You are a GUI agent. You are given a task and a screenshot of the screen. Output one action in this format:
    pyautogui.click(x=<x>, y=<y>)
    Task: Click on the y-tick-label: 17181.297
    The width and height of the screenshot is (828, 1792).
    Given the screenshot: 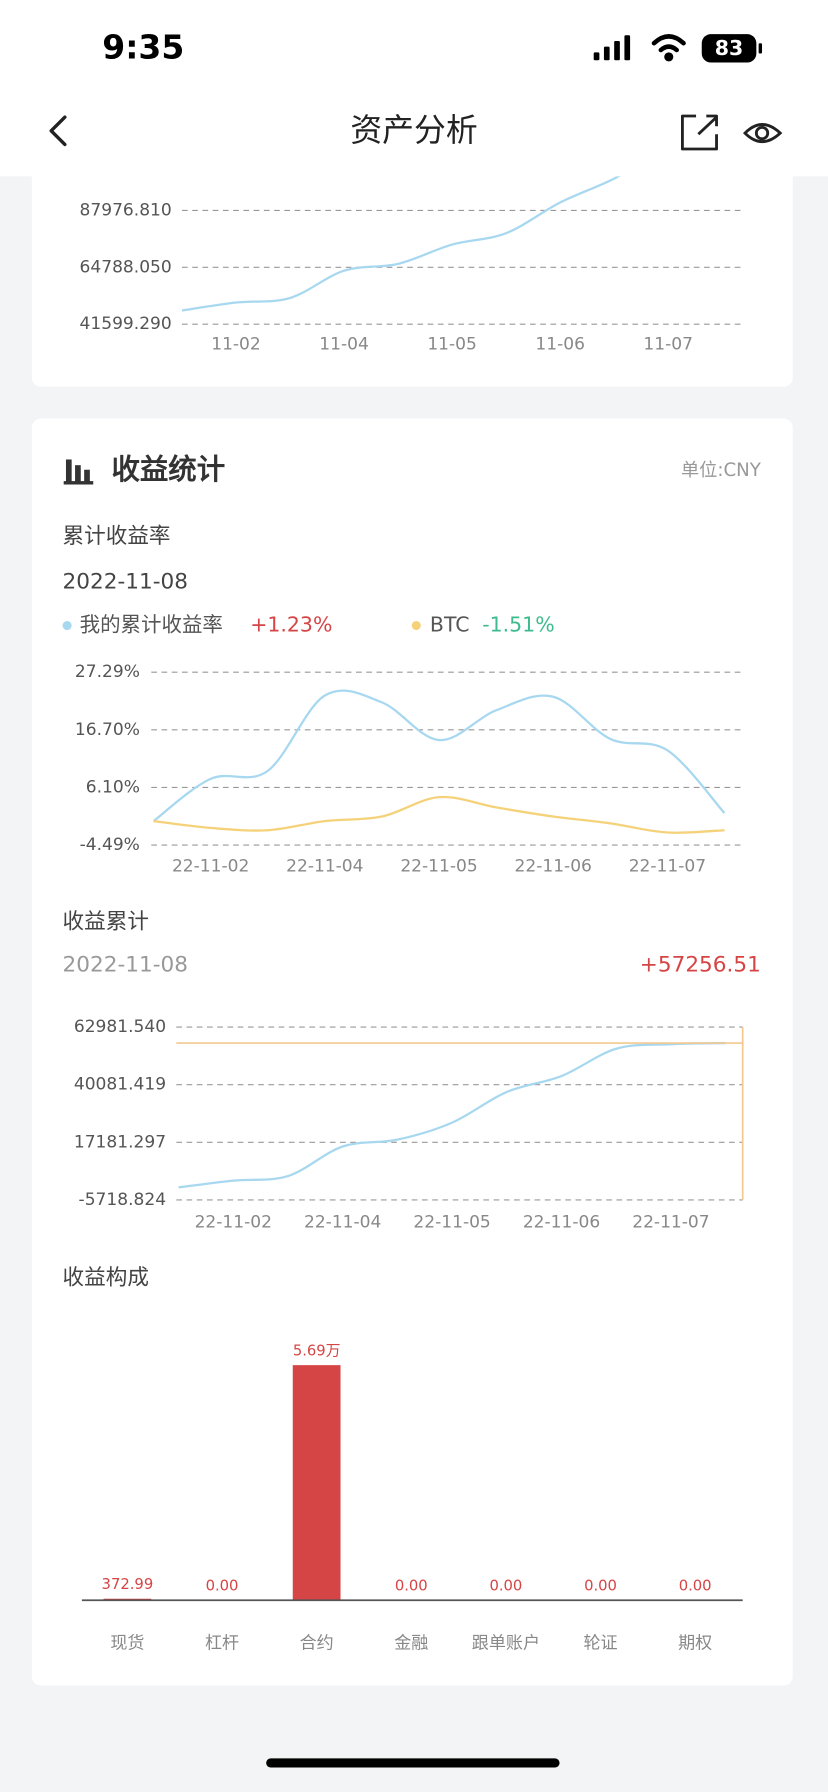 What is the action you would take?
    pyautogui.click(x=120, y=1142)
    